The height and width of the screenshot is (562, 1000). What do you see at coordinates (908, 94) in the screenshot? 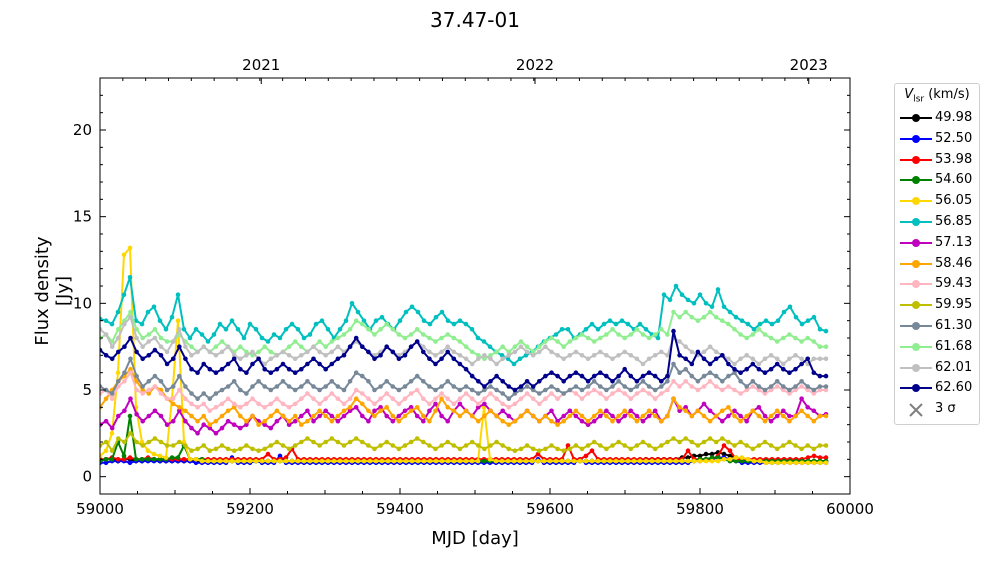
I see `legend-title-main: V` at bounding box center [908, 94].